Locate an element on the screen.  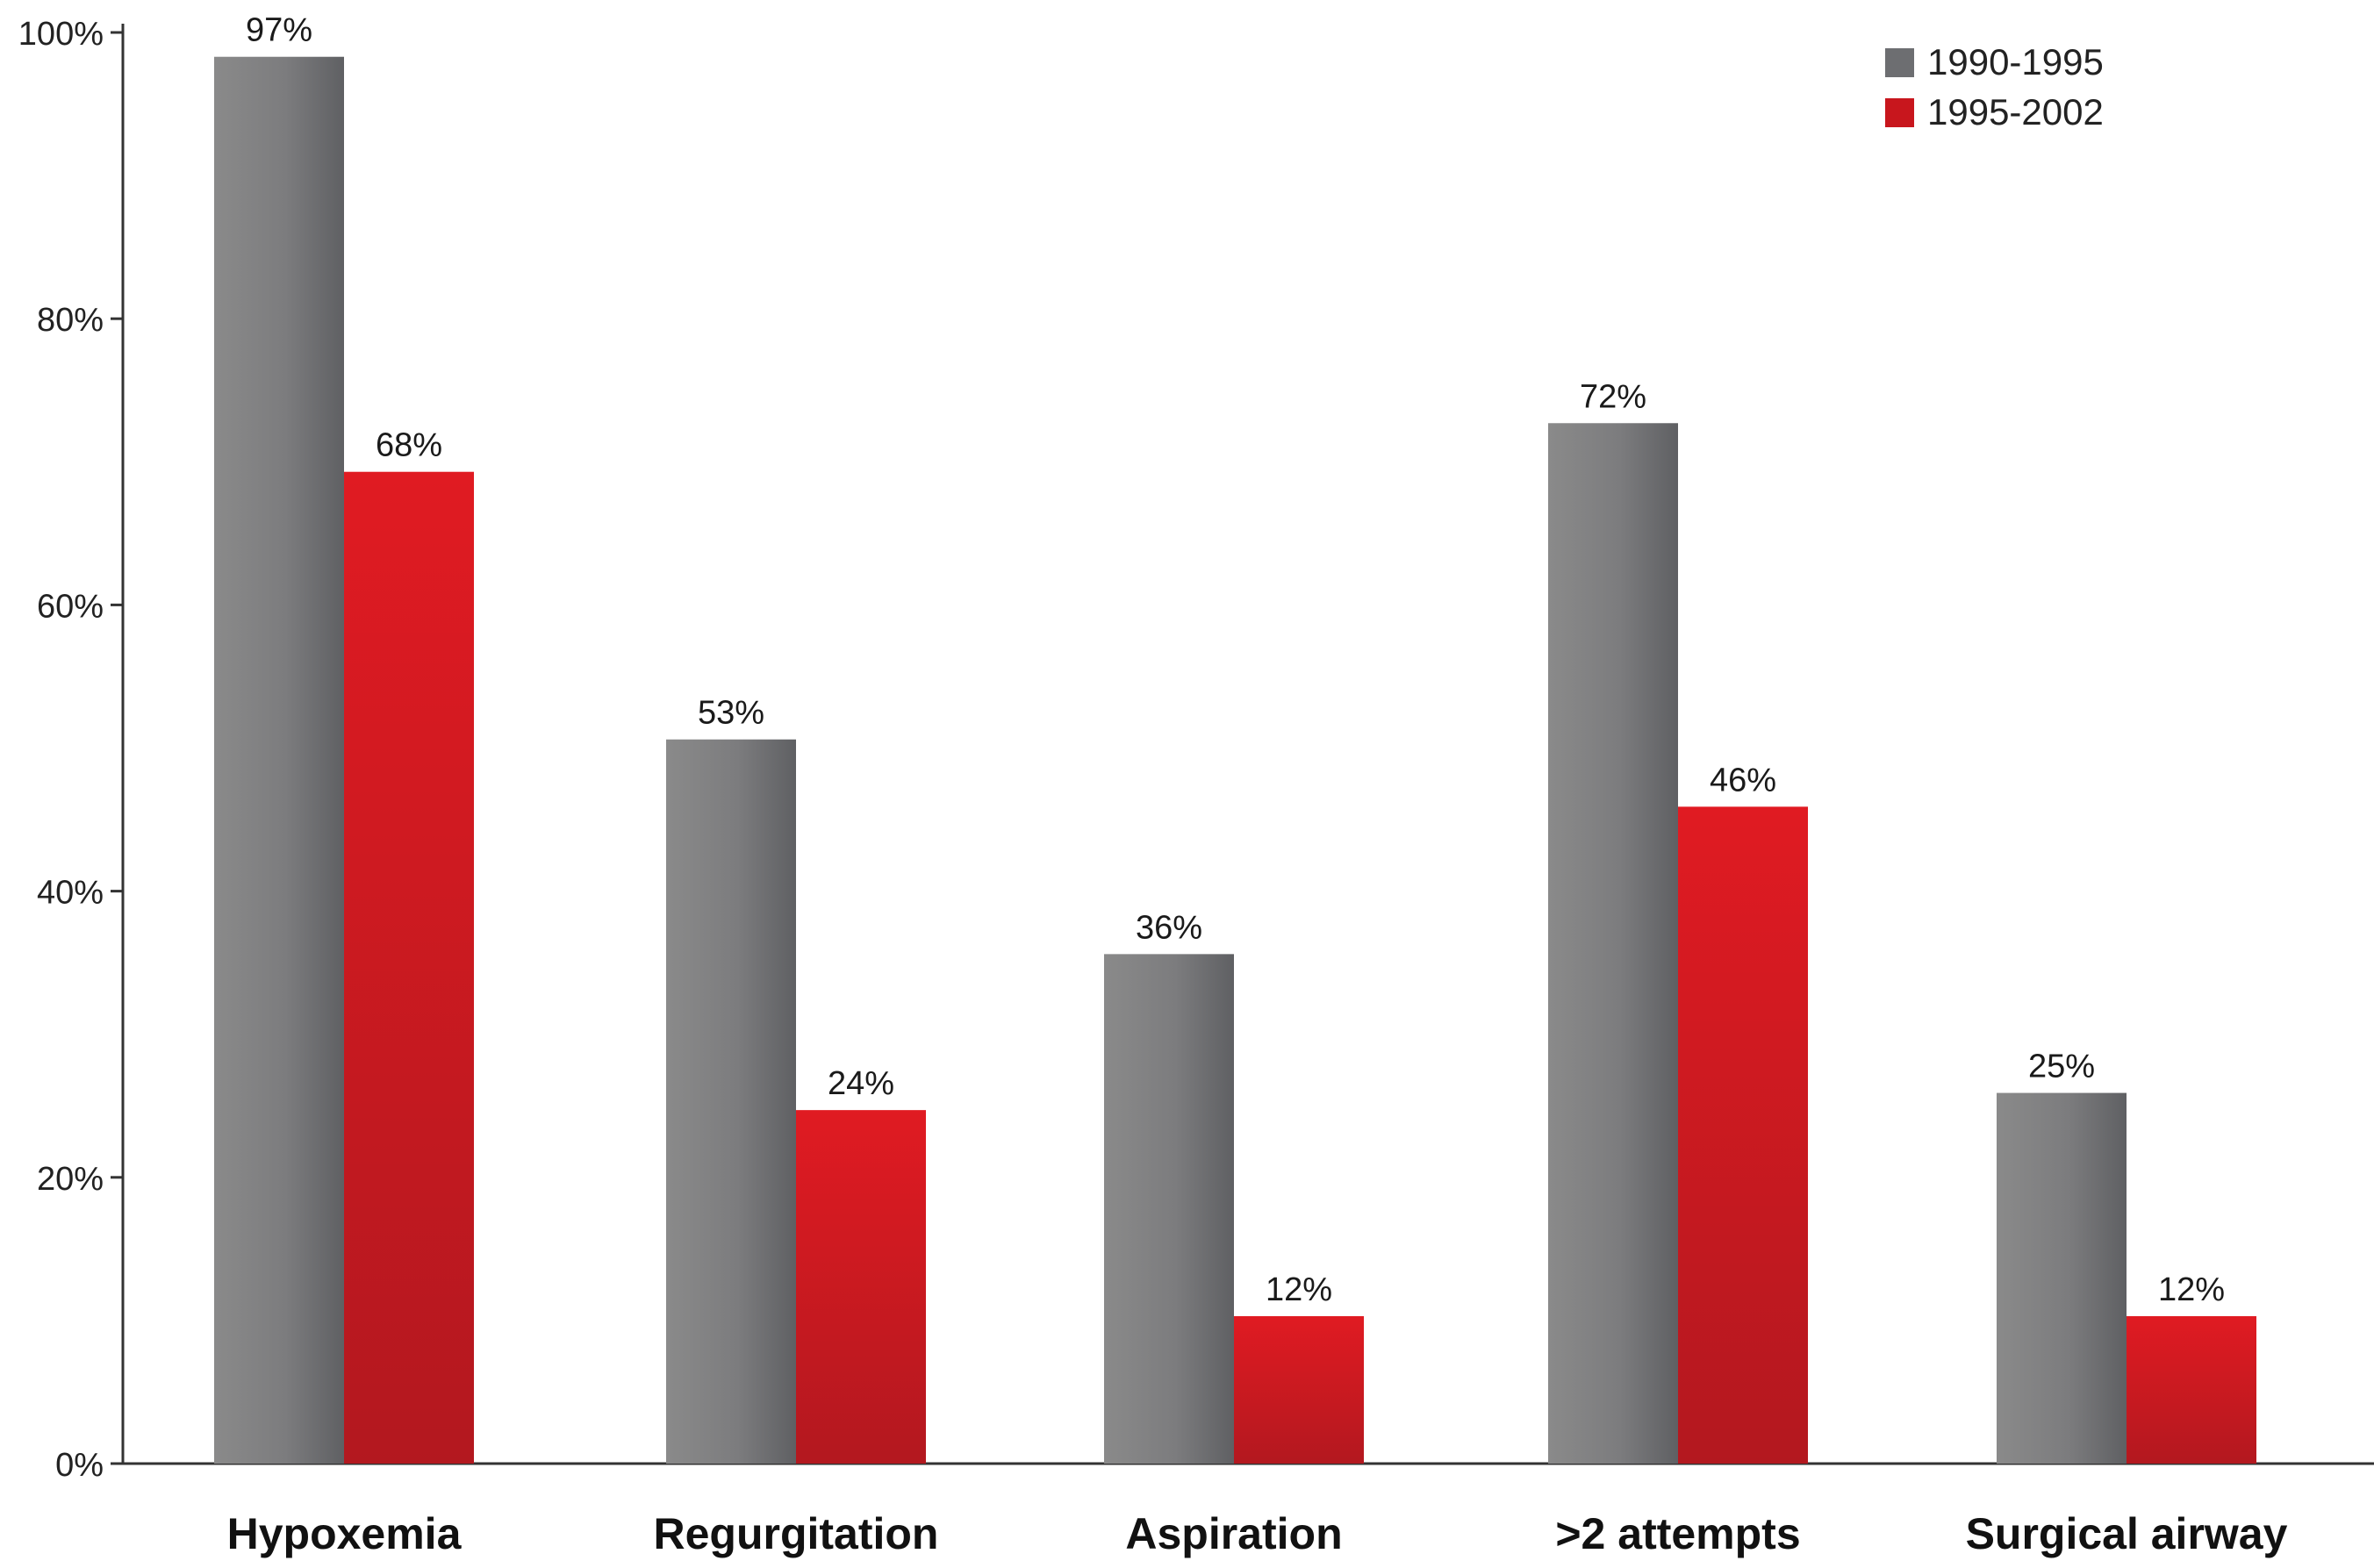
legend-label: 1990-1995 is located at coordinates (2016, 61).